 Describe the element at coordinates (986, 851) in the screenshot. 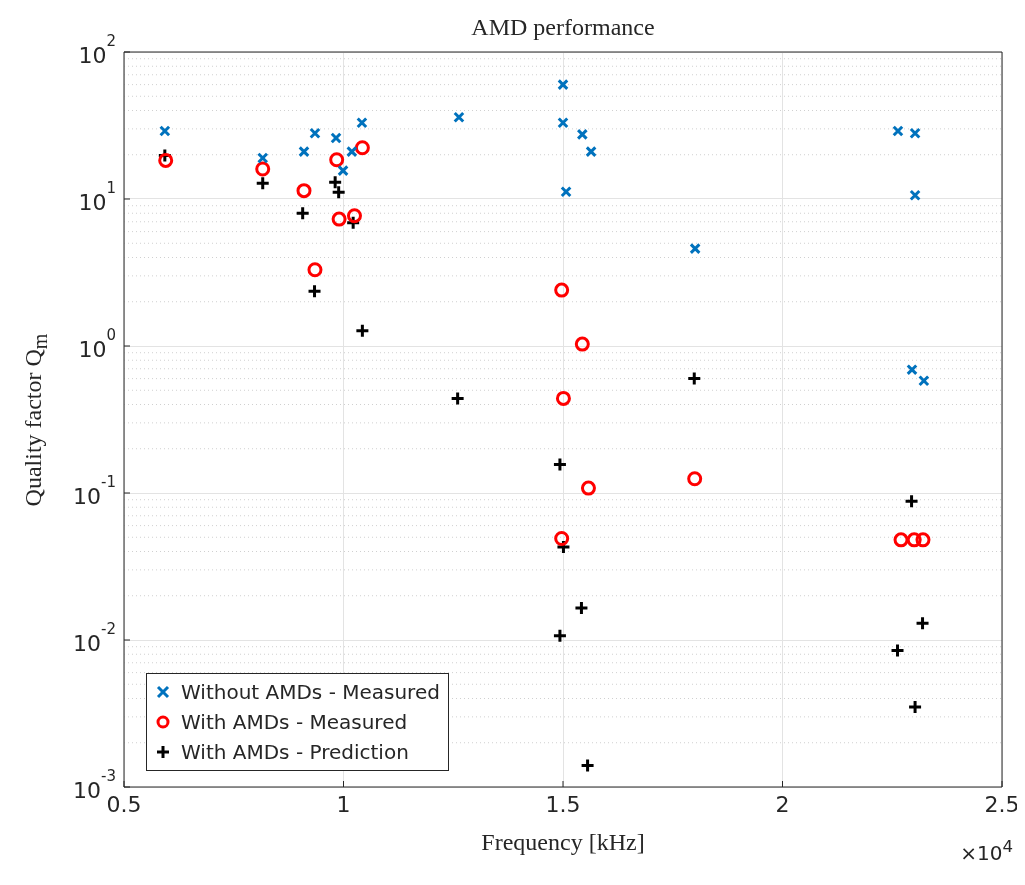

I see `text: ×10$^{4}$` at that location.